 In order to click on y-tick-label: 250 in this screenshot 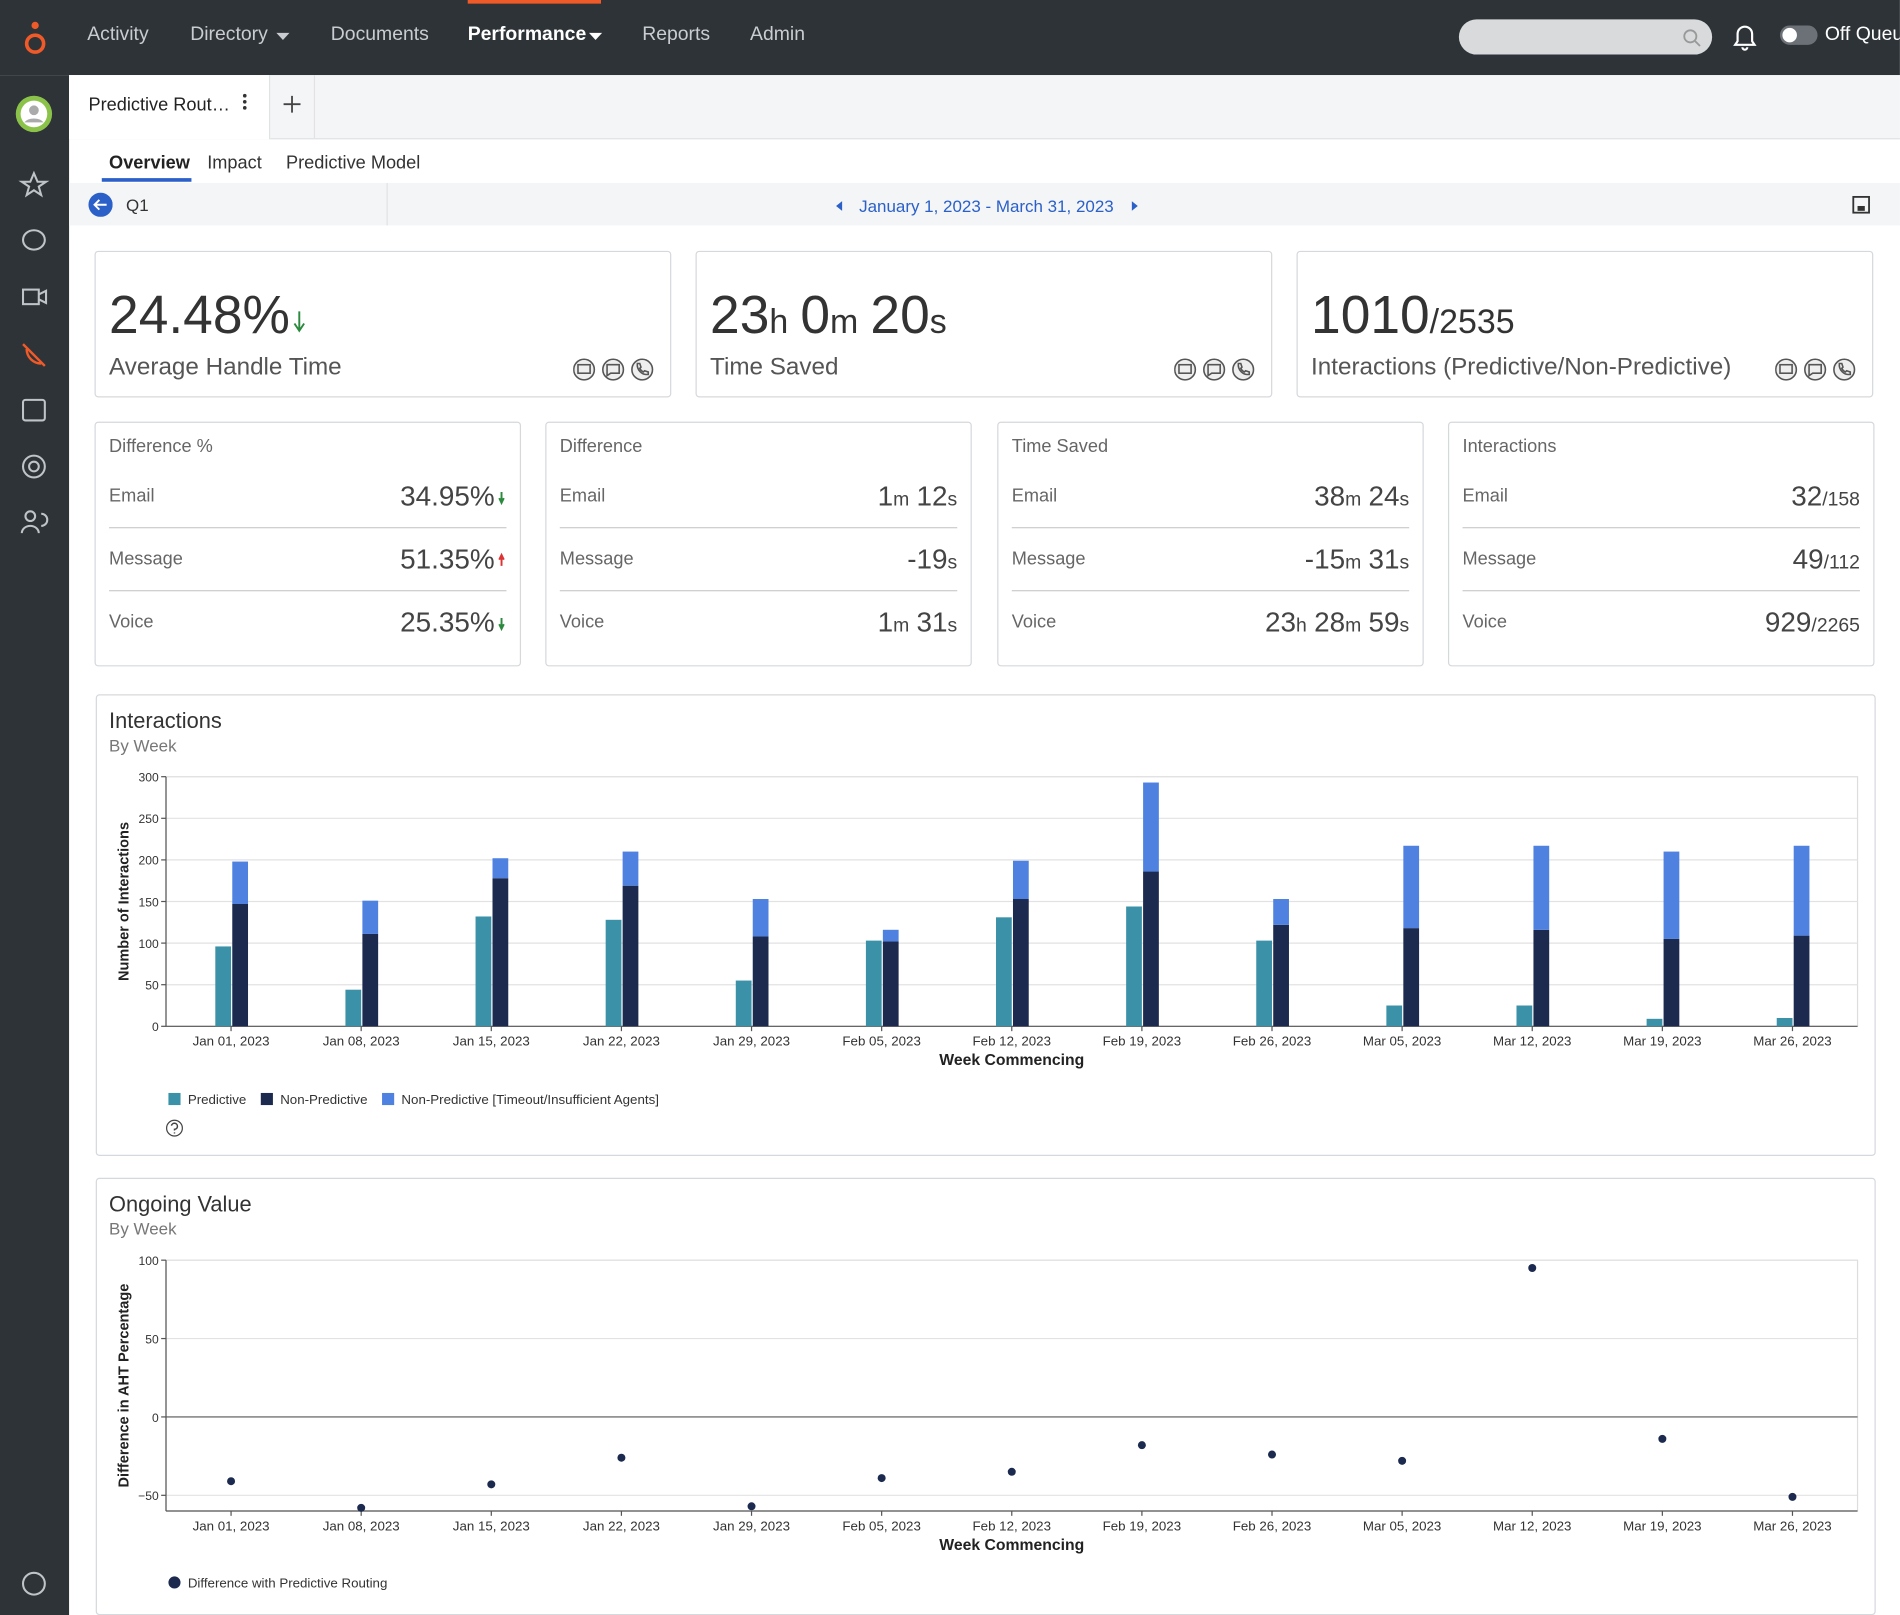, I will do `click(149, 819)`.